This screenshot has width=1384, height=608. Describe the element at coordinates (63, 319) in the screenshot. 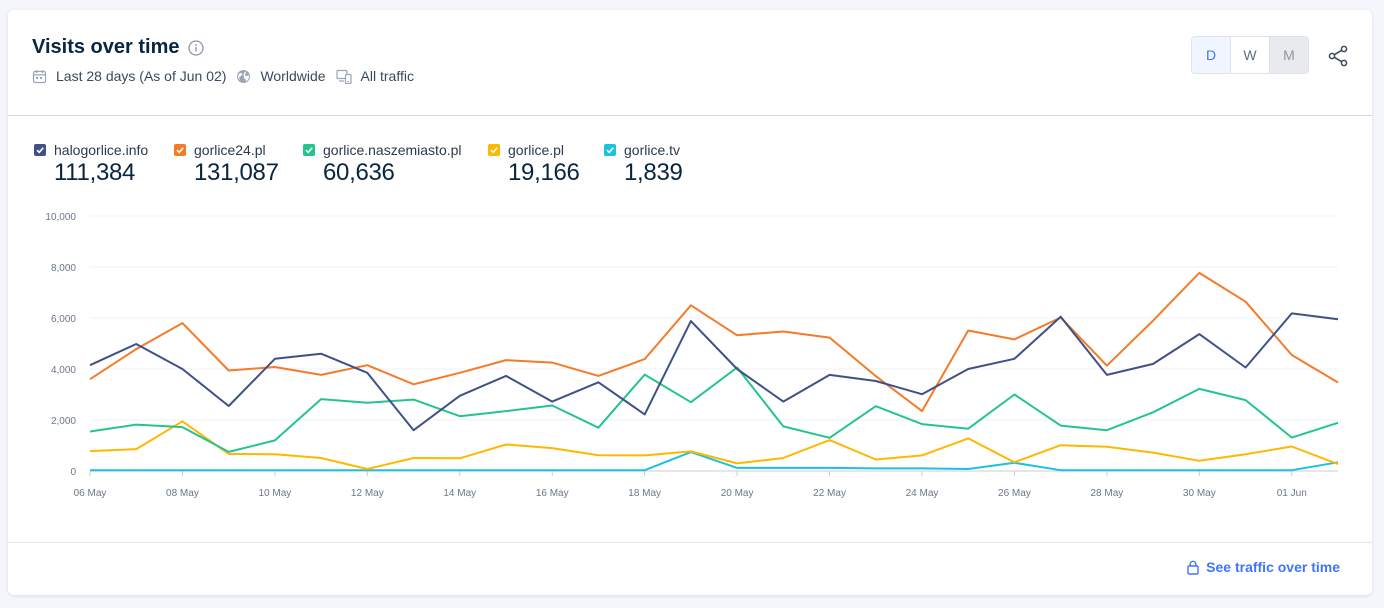

I see `y-tick-label: 6,000` at that location.